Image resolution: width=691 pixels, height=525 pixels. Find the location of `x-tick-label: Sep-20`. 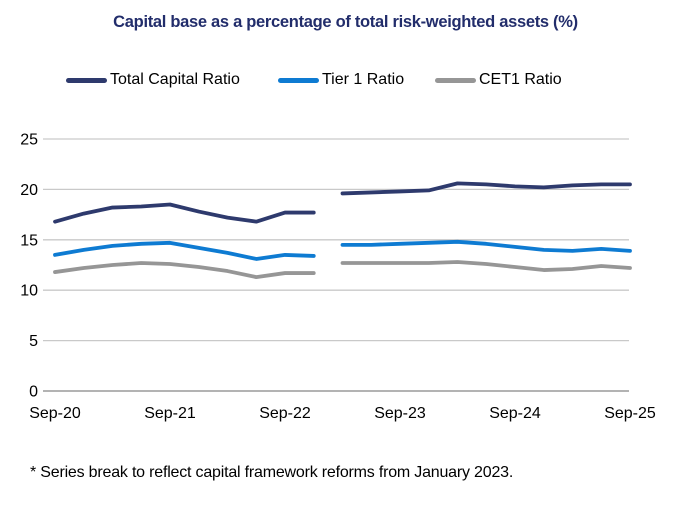

x-tick-label: Sep-20 is located at coordinates (55, 413).